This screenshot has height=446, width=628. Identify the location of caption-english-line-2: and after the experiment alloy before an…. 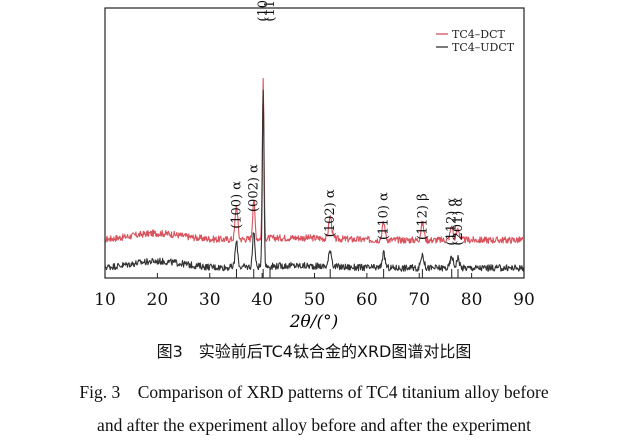
(314, 425).